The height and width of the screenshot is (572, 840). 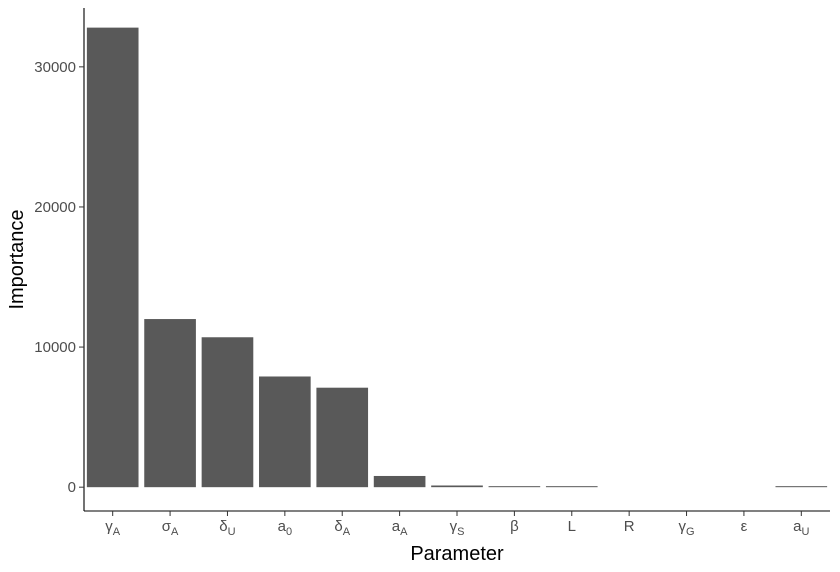 I want to click on y-tick-label-3: 30000, so click(x=55, y=67).